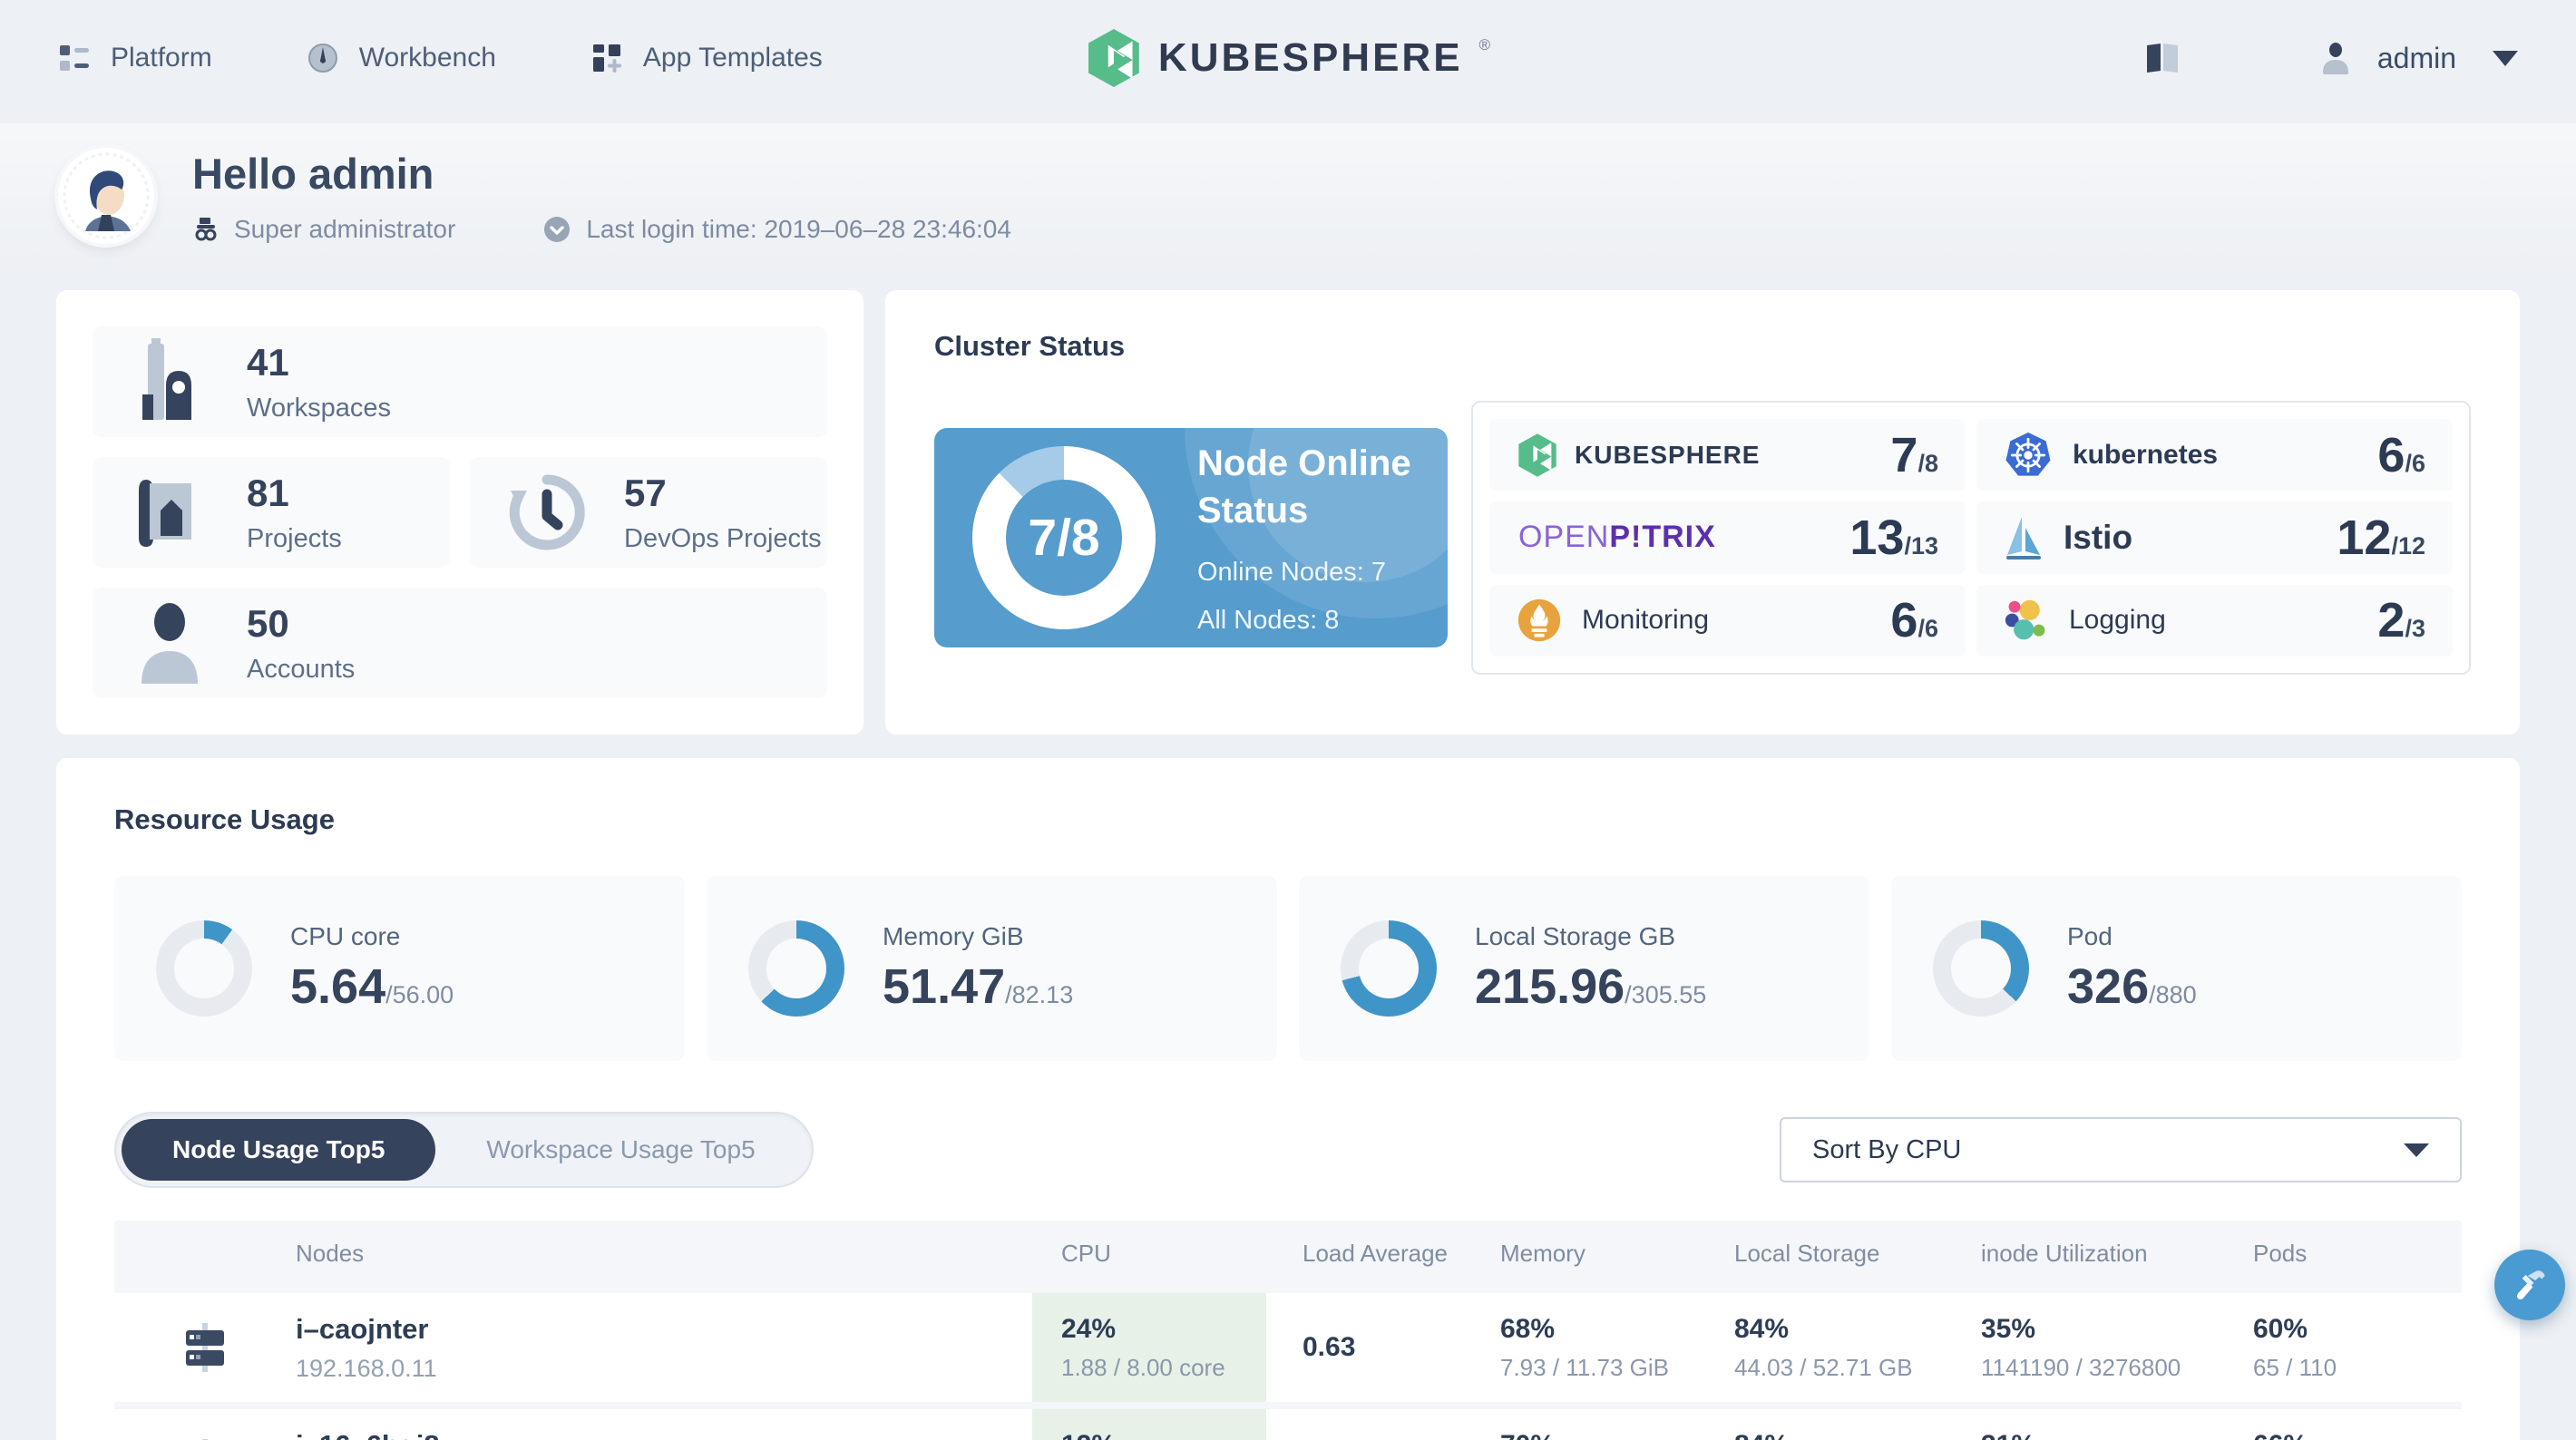 Image resolution: width=2576 pixels, height=1440 pixels. What do you see at coordinates (2121, 1150) in the screenshot?
I see `sort-by-dropdown: Sort By CPU` at bounding box center [2121, 1150].